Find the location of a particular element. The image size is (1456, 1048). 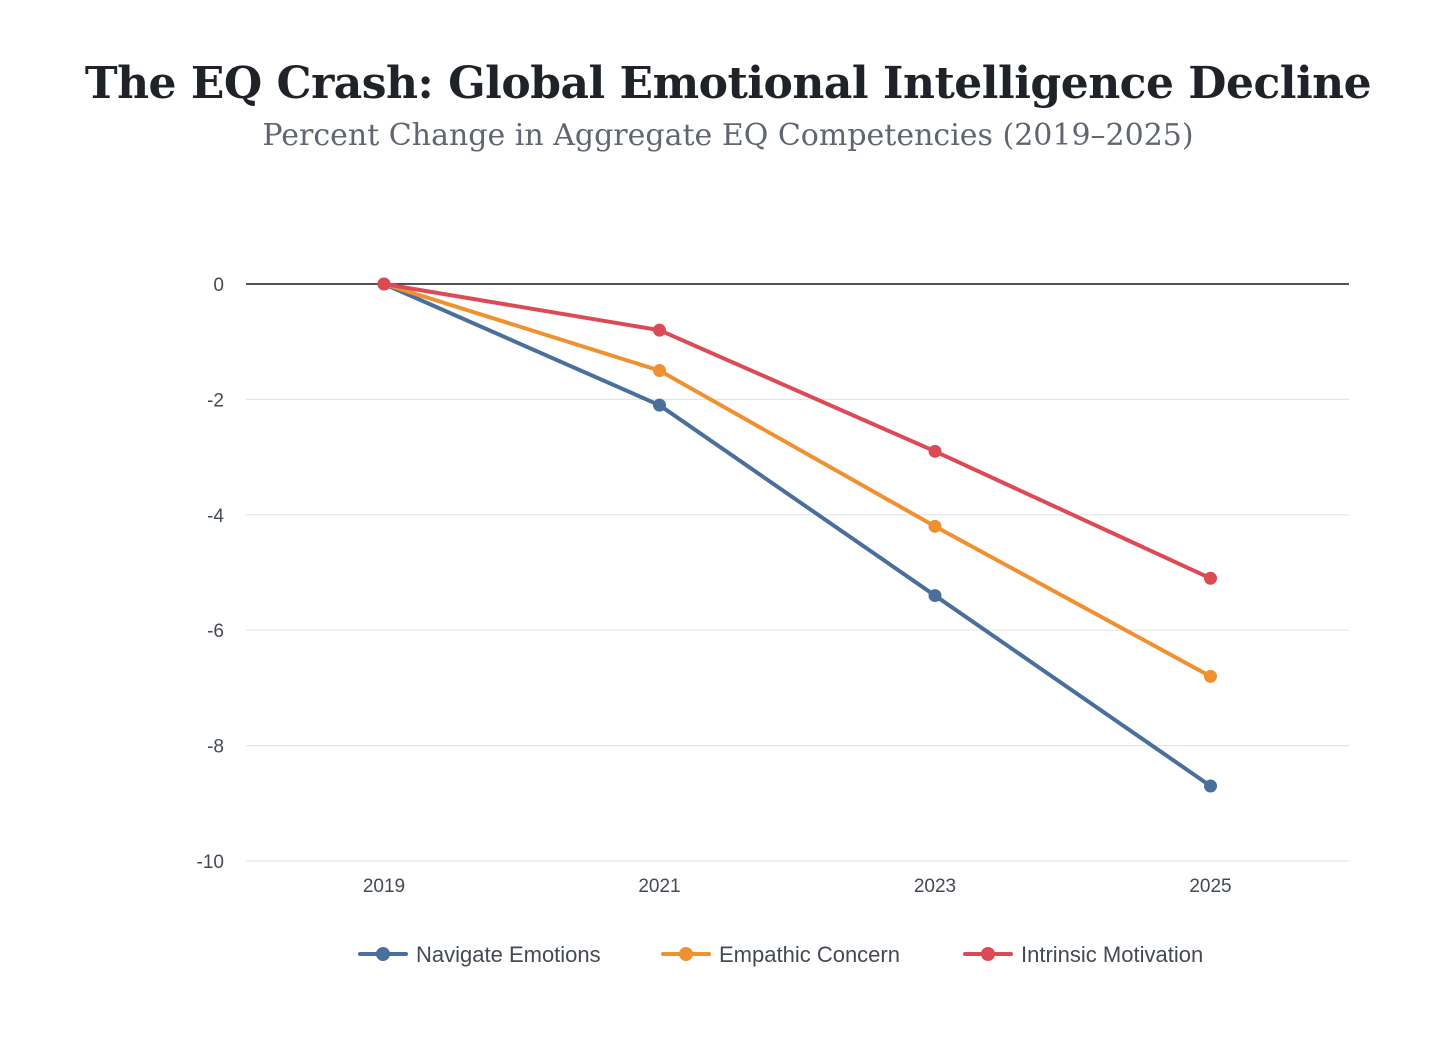

x-tick-label: 2019 is located at coordinates (384, 886).